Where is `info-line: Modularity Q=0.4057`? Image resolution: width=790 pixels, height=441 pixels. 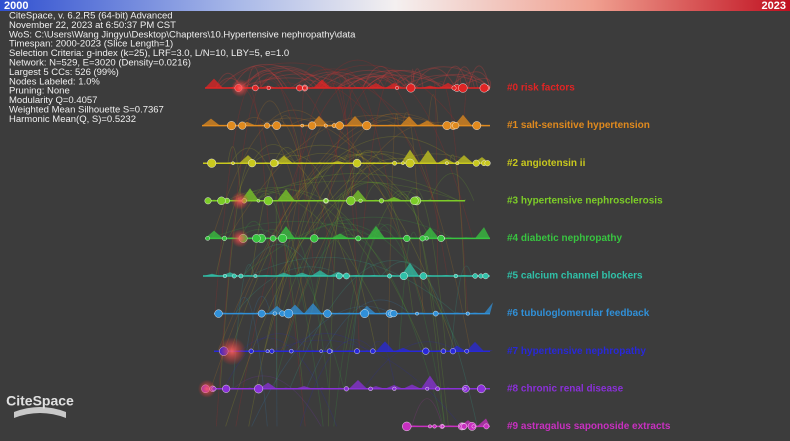 info-line: Modularity Q=0.4057 is located at coordinates (53, 100).